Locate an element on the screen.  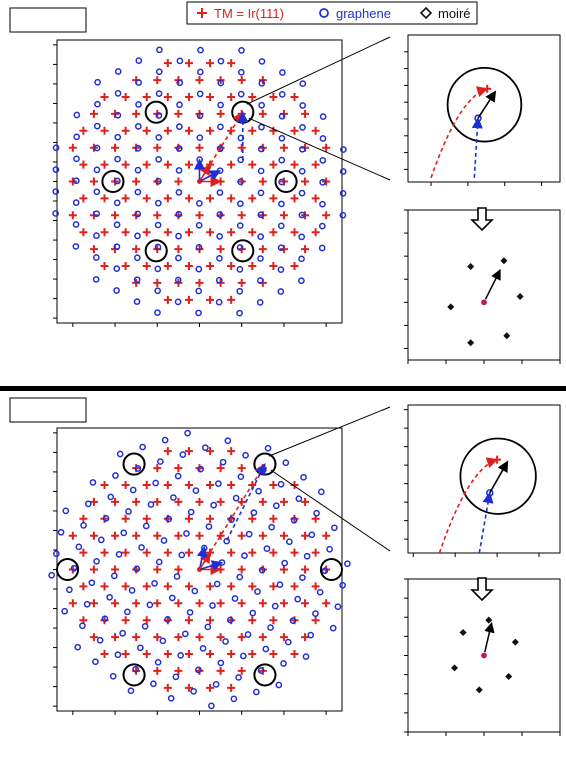
legend-item-moire: moiré is located at coordinates (445, 13).